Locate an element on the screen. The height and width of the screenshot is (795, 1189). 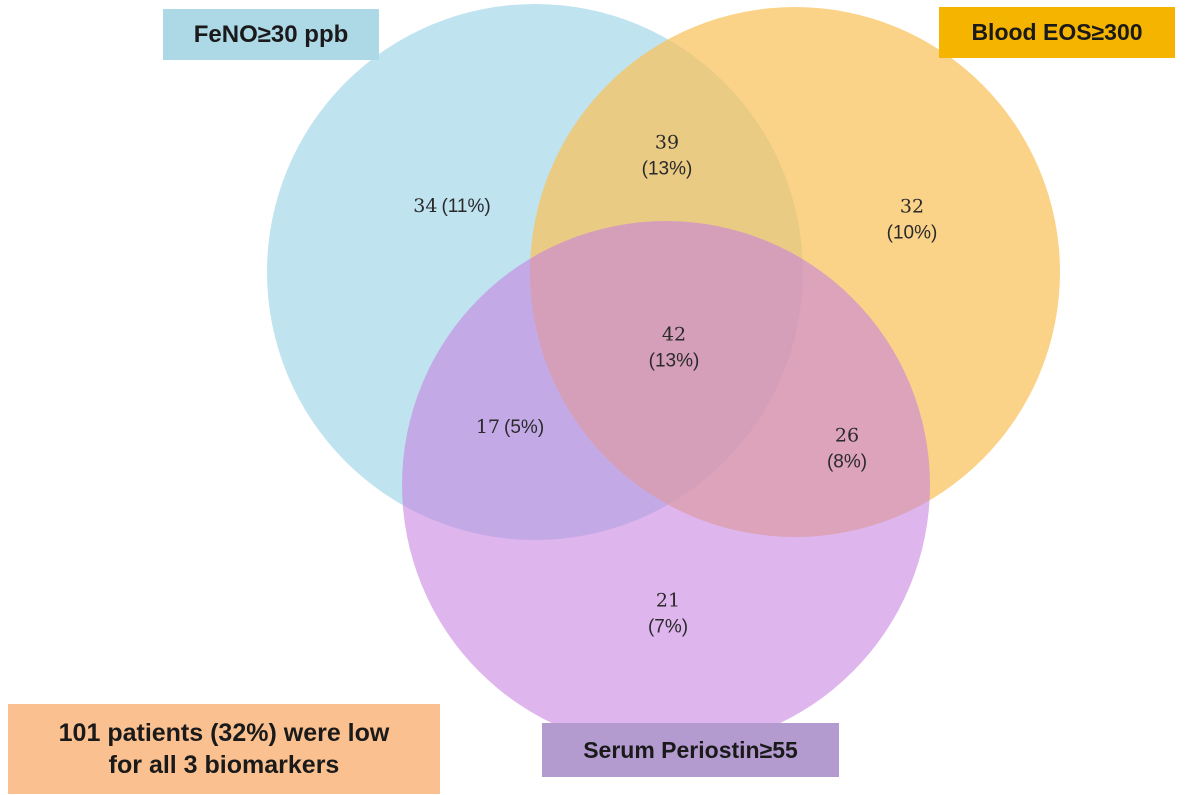
region-percent: (5%) is located at coordinates (524, 428).